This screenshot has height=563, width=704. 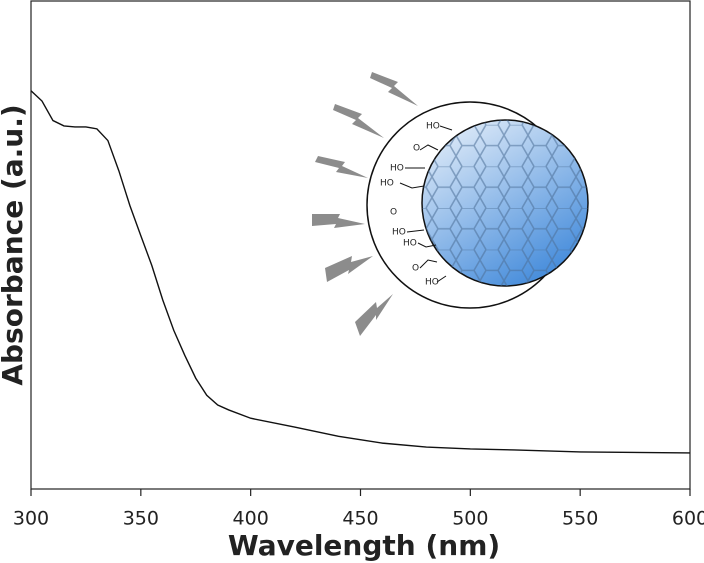 I want to click on x-tick-label: 400, so click(x=251, y=519).